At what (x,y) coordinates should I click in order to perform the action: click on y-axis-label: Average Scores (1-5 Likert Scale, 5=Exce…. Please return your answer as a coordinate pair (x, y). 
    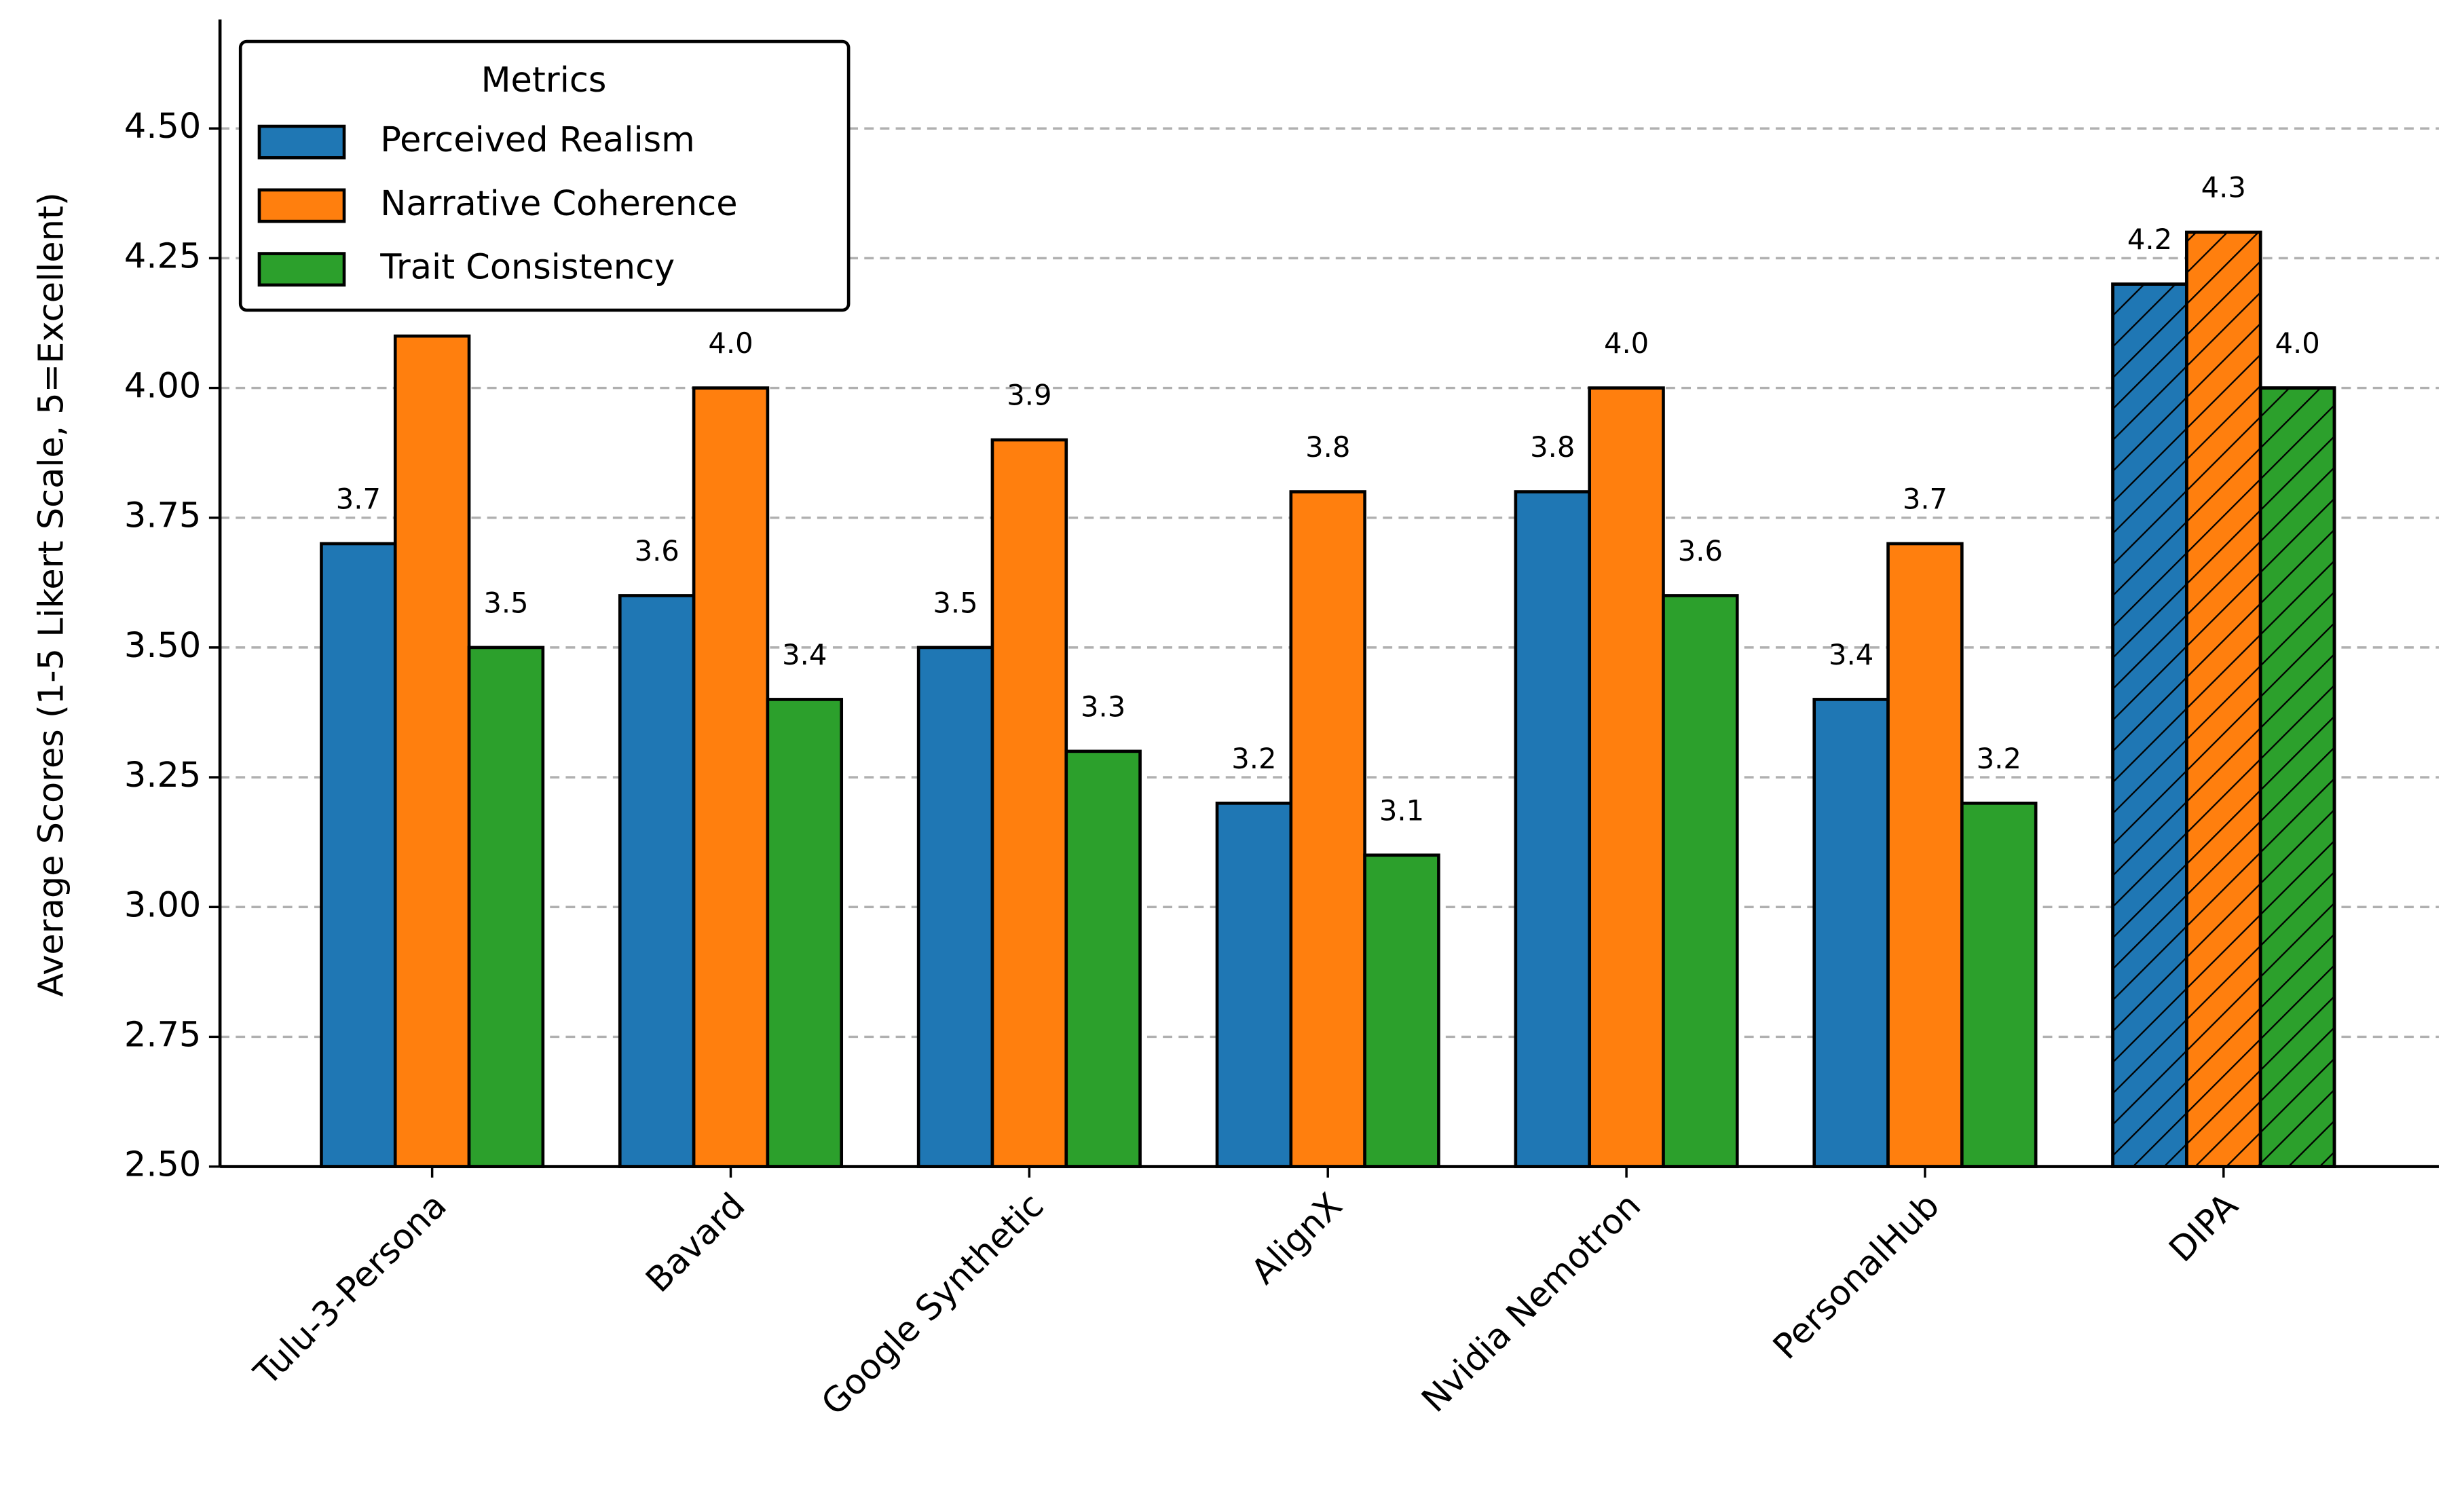
    Looking at the image, I should click on (52, 594).